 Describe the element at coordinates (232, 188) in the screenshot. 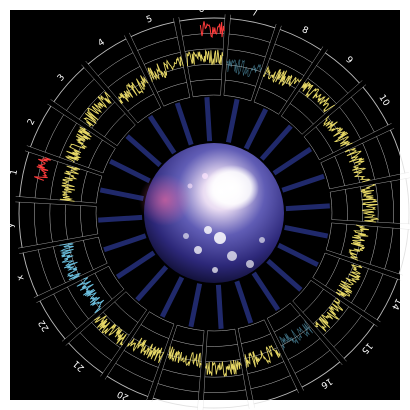

I see `micrograph-bright-nucleus` at that location.